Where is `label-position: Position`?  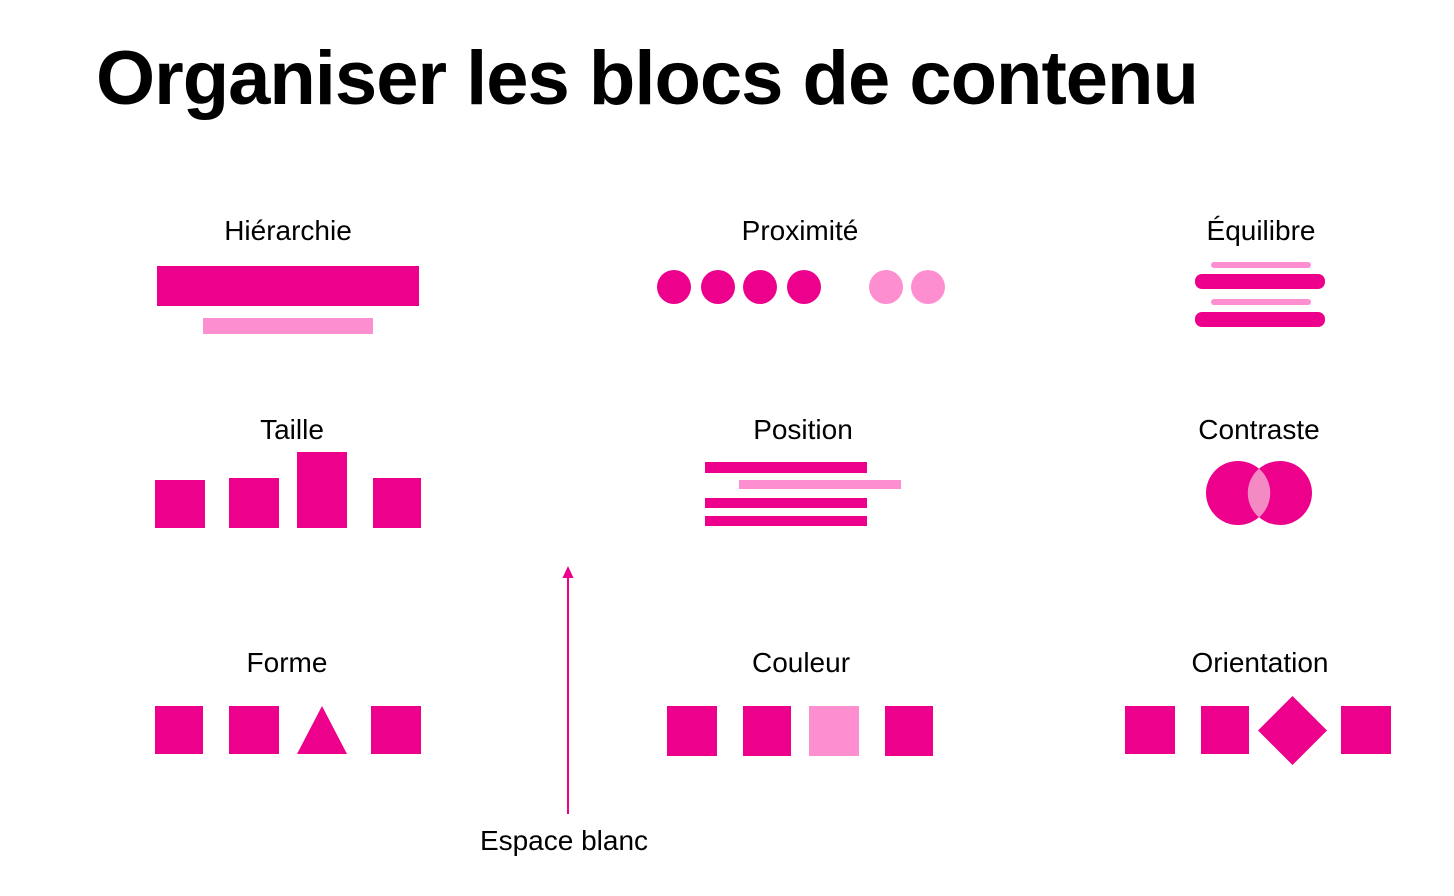 label-position: Position is located at coordinates (803, 429).